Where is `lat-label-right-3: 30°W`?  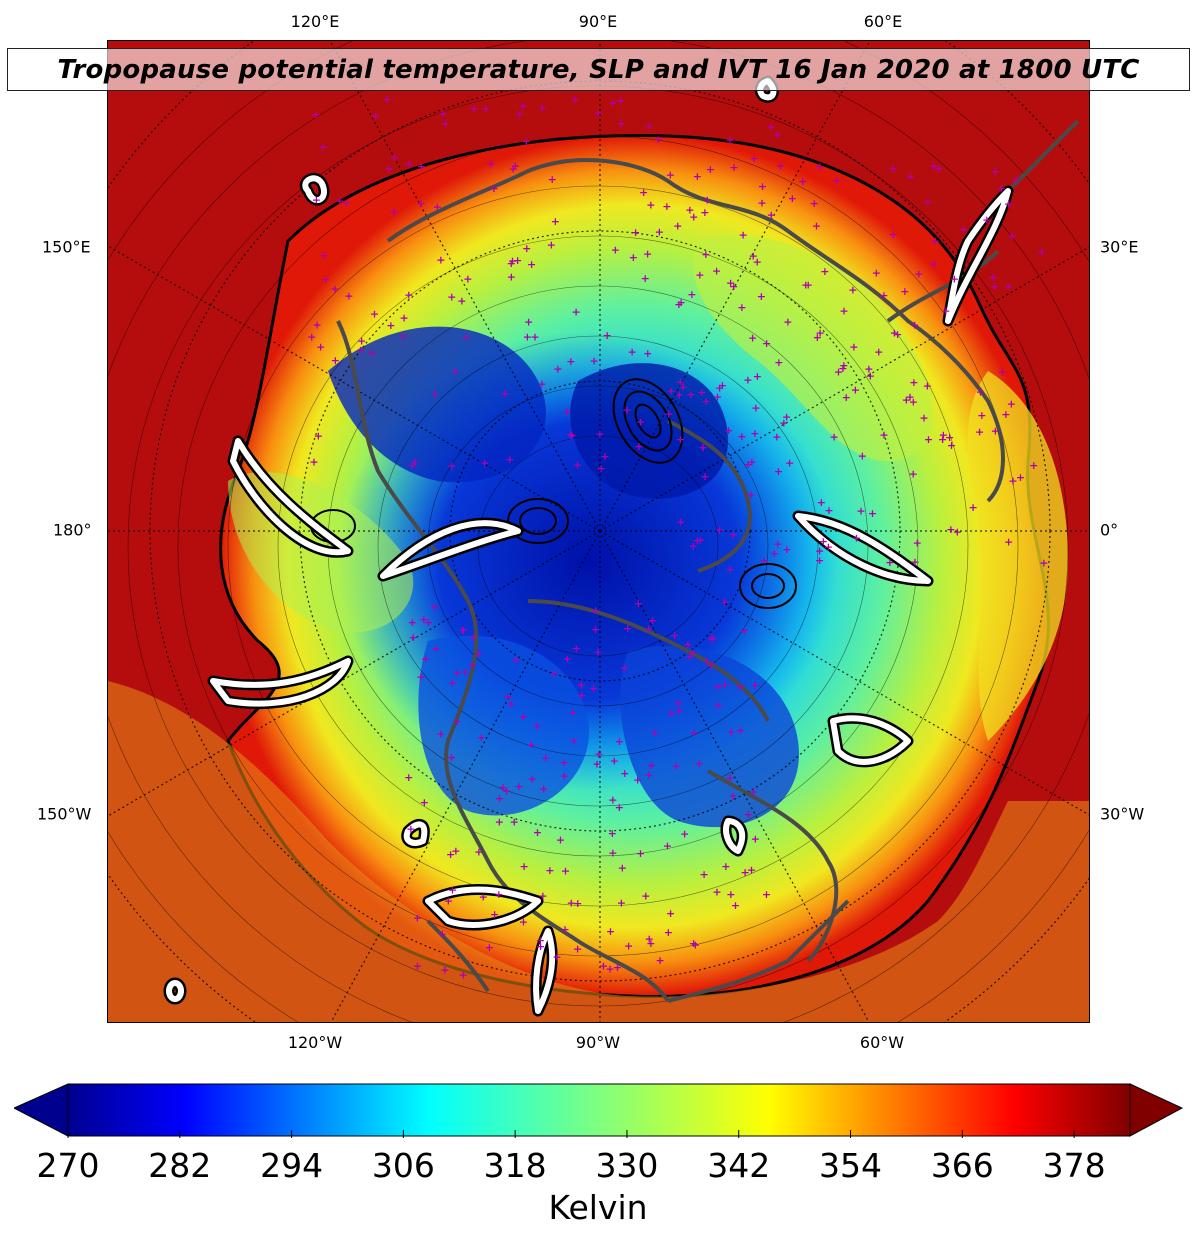 lat-label-right-3: 30°W is located at coordinates (1122, 814).